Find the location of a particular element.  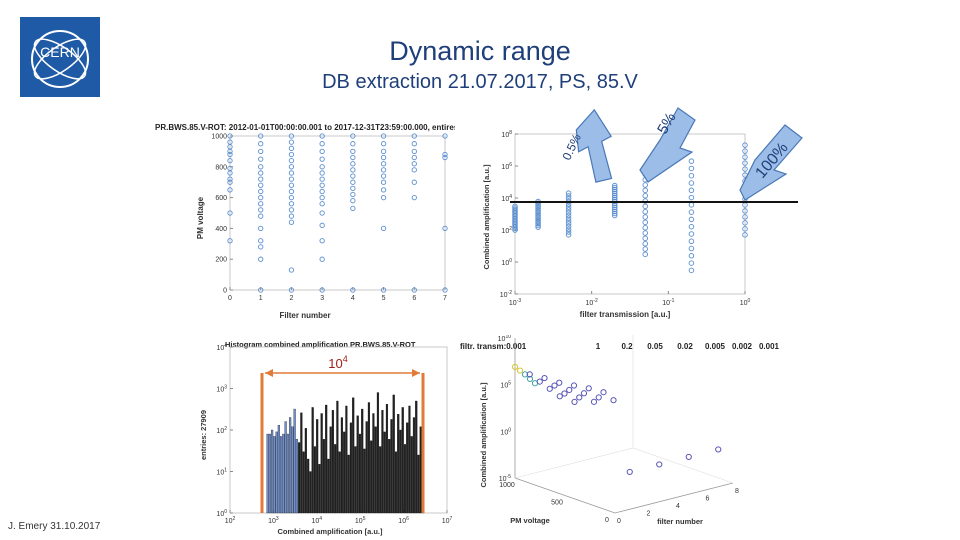

chart4-z-tick-label: 0 is located at coordinates (619, 521).